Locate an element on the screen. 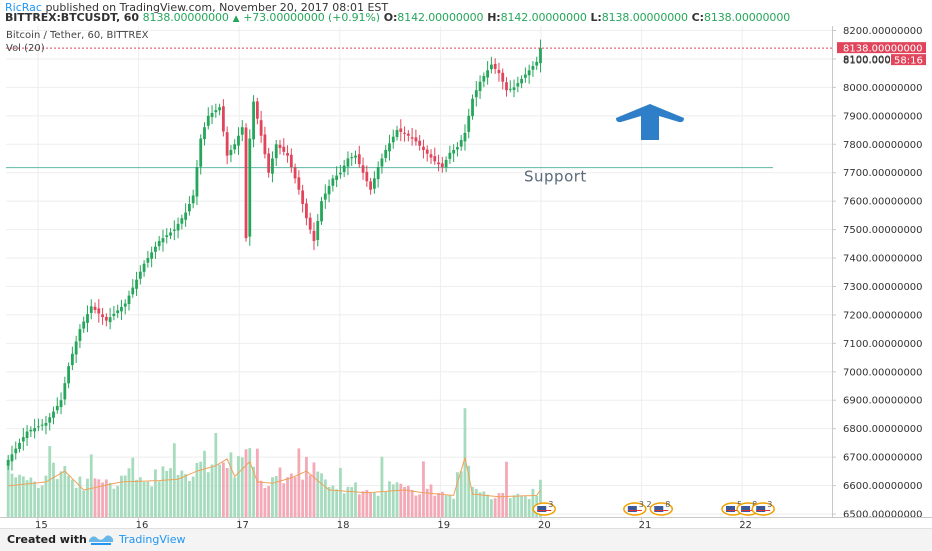 This screenshot has height=551, width=932. time-tick-label: 16 is located at coordinates (142, 524).